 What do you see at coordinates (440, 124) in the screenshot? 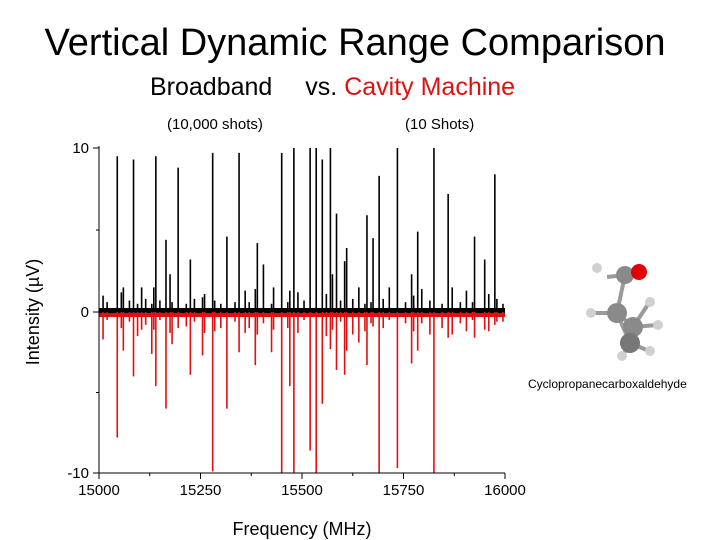
I see `cavity-shots-label: (10 Shots)` at bounding box center [440, 124].